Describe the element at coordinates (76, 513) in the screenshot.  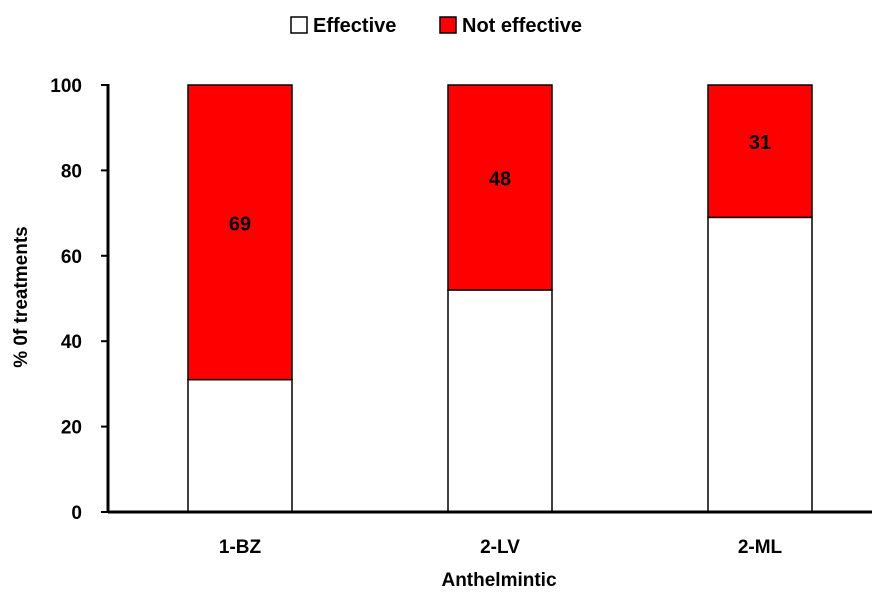
I see `y-tick-label-0: 0` at that location.